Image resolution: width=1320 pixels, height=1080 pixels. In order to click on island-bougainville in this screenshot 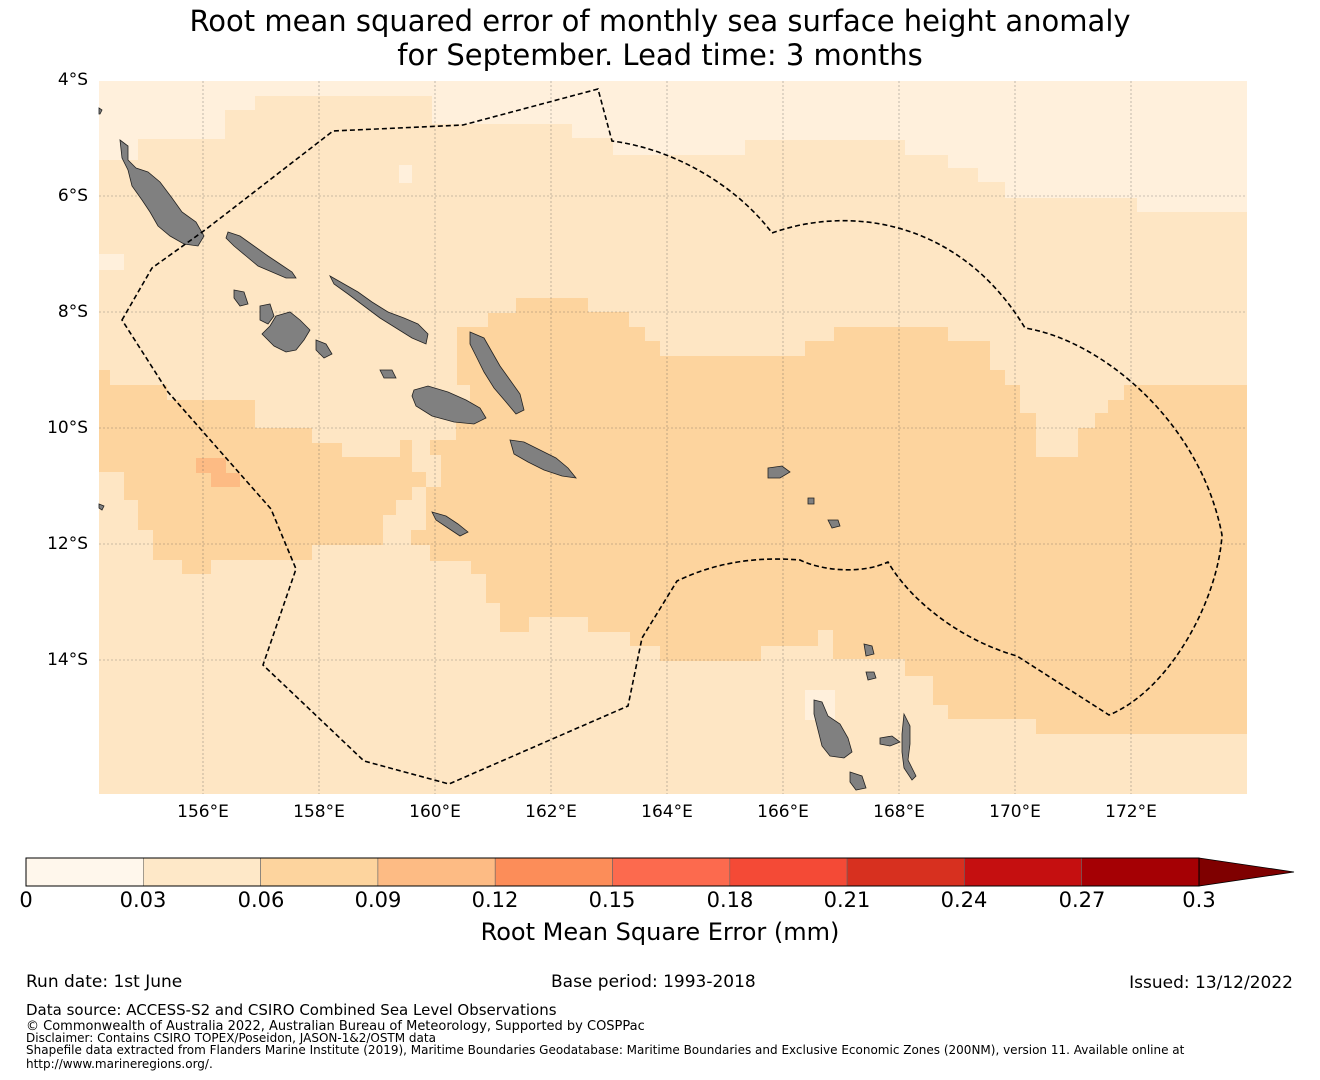, I will do `click(162, 193)`.